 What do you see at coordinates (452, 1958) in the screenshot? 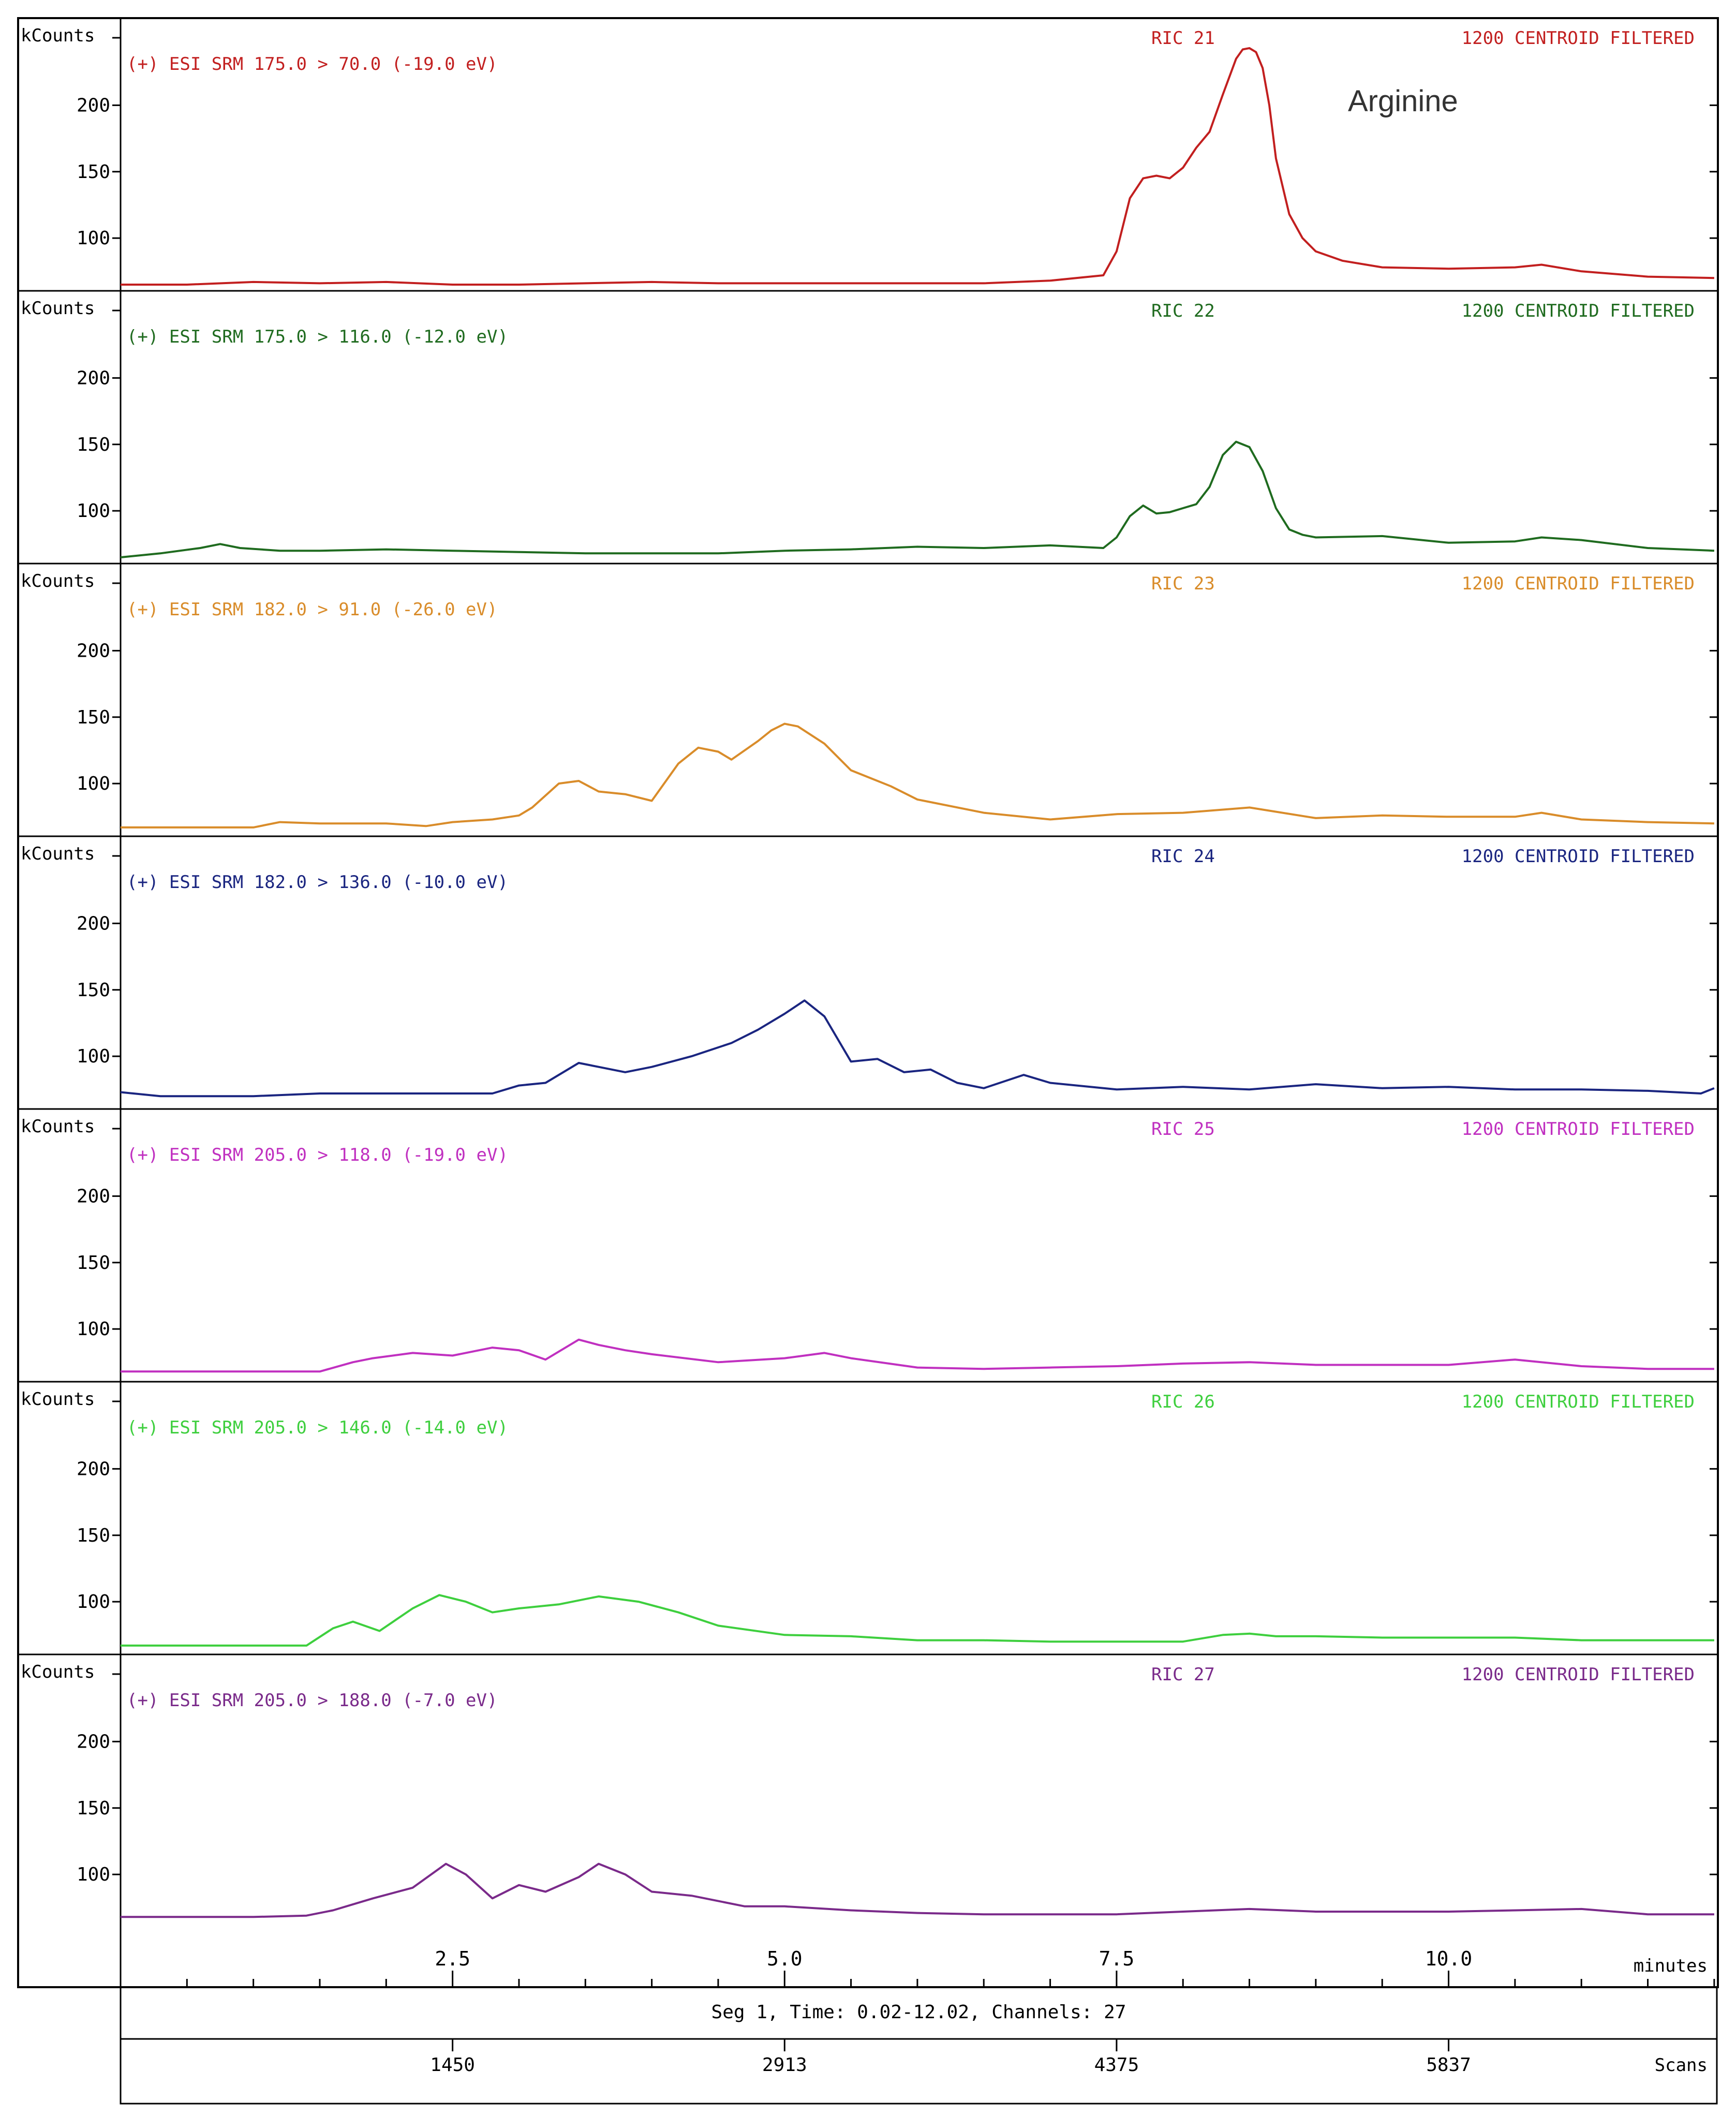
I see `x-tick-label: 2.5` at bounding box center [452, 1958].